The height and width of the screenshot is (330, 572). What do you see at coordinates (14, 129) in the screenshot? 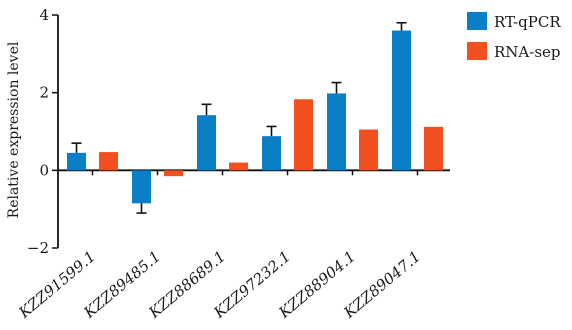
I see `y-axis-title: Relative expression level` at bounding box center [14, 129].